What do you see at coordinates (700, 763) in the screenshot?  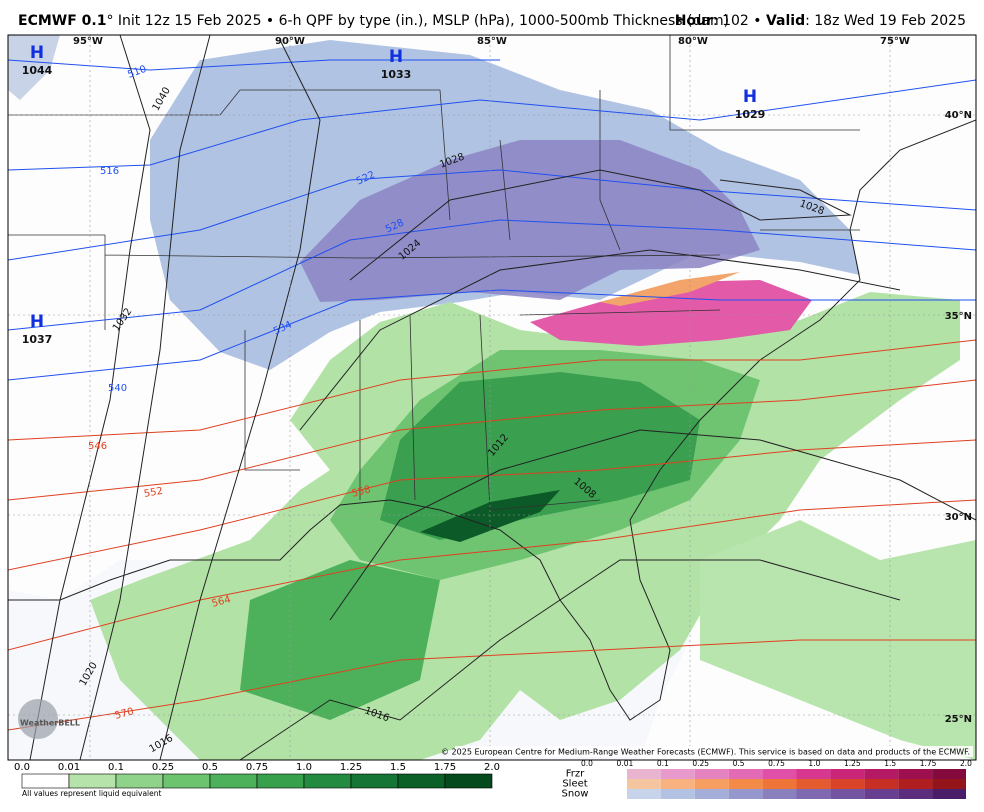 I see `precip-type-tick-label: 0.25` at bounding box center [700, 763].